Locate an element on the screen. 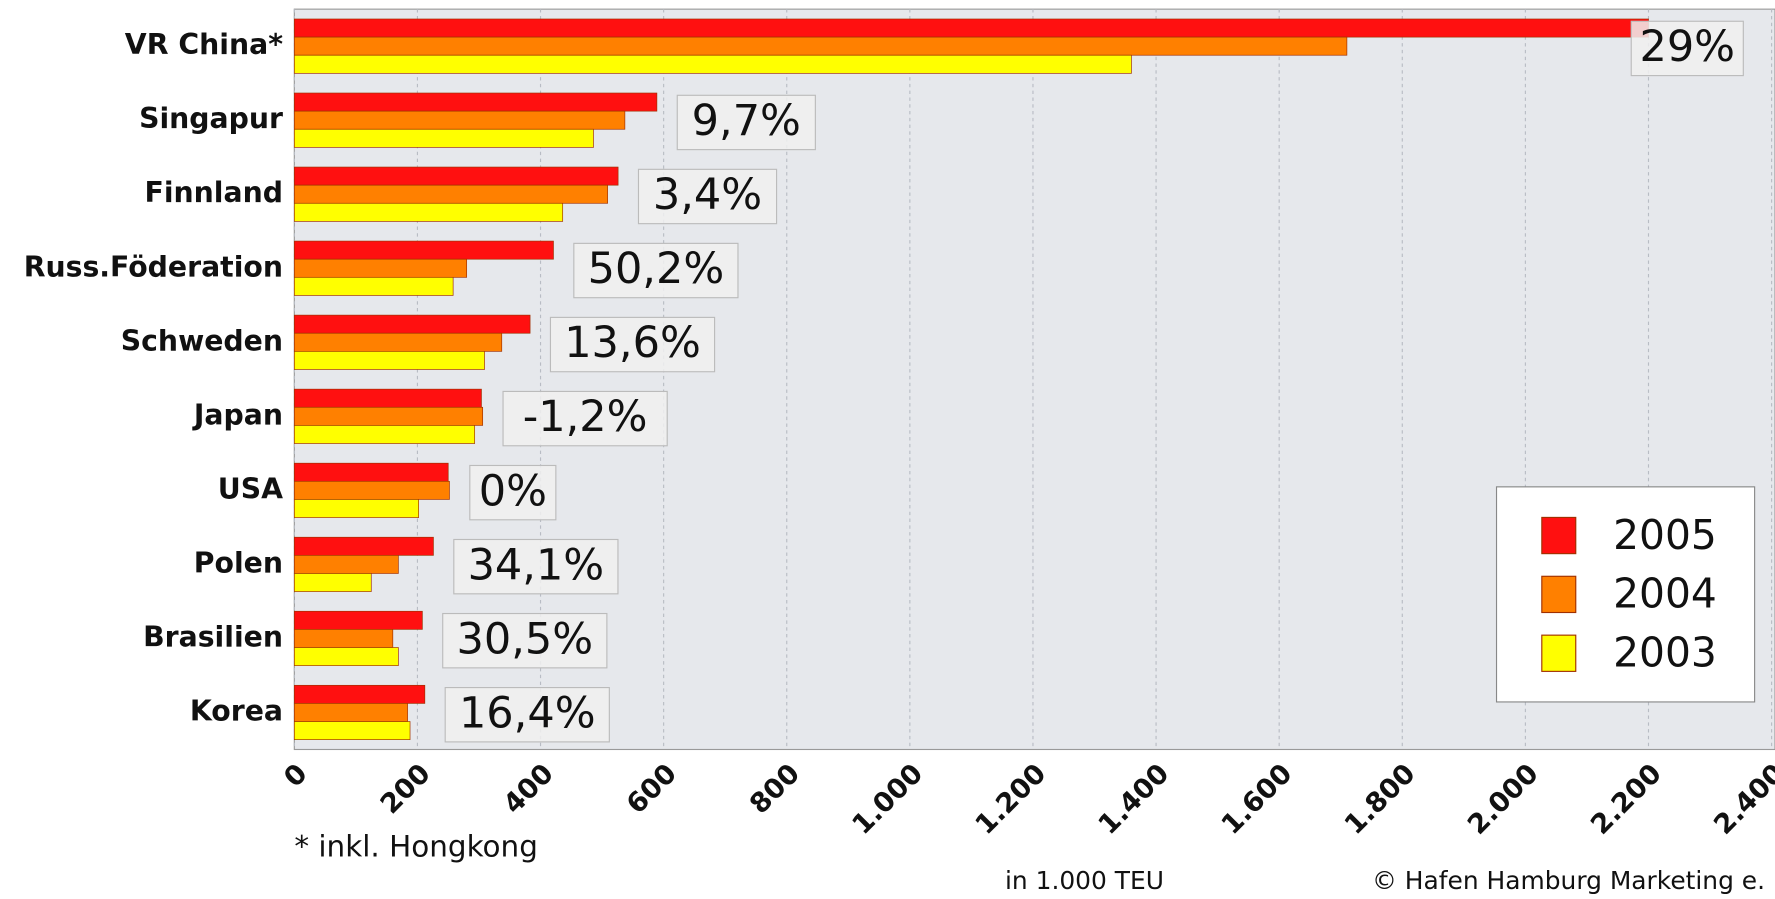 This screenshot has height=899, width=1775. x-tick-label: 0 is located at coordinates (295, 775).